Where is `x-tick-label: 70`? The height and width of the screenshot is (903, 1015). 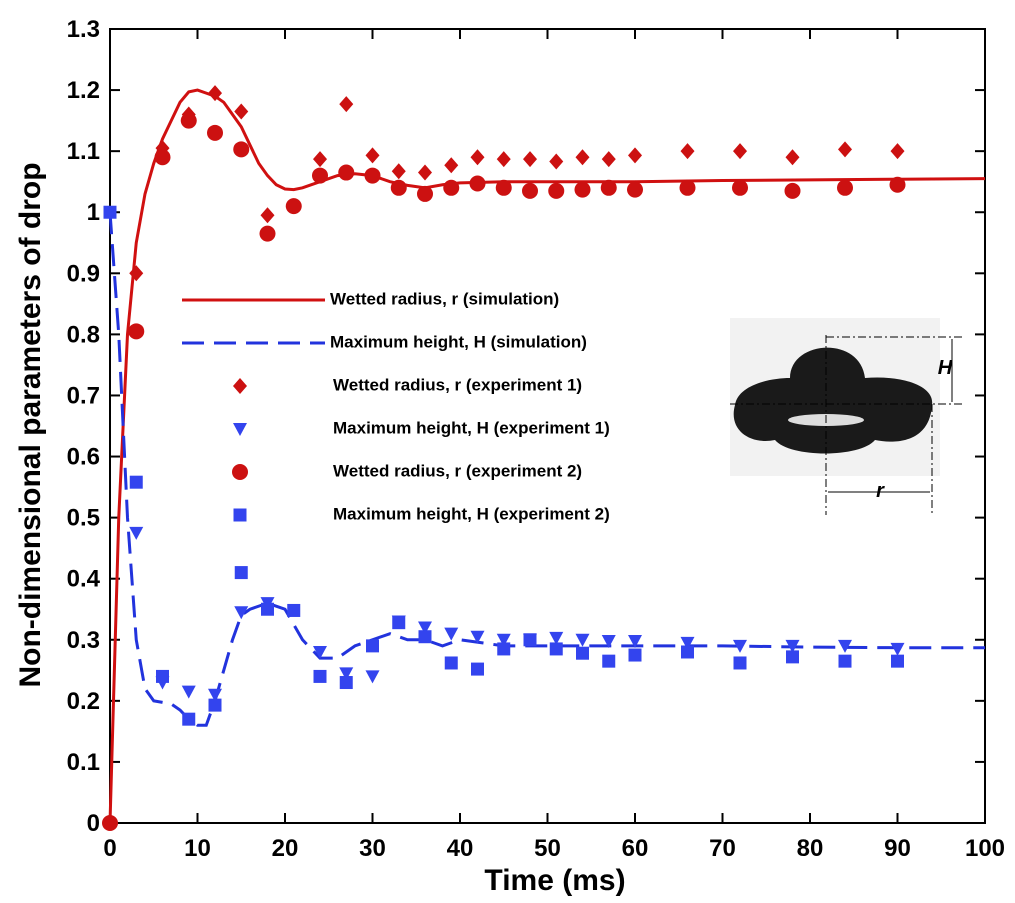 x-tick-label: 70 is located at coordinates (722, 848).